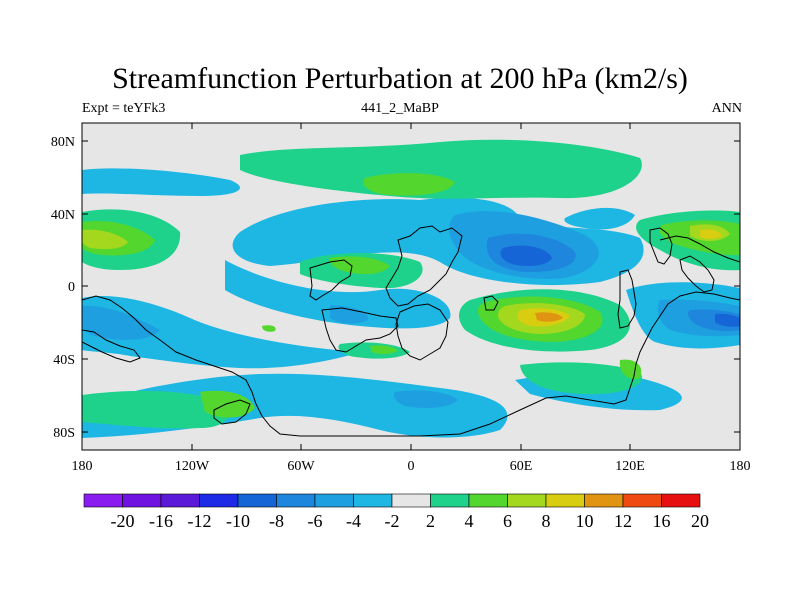 Image resolution: width=800 pixels, height=600 pixels. Describe the element at coordinates (740, 466) in the screenshot. I see `lon-label-180e: 180` at that location.